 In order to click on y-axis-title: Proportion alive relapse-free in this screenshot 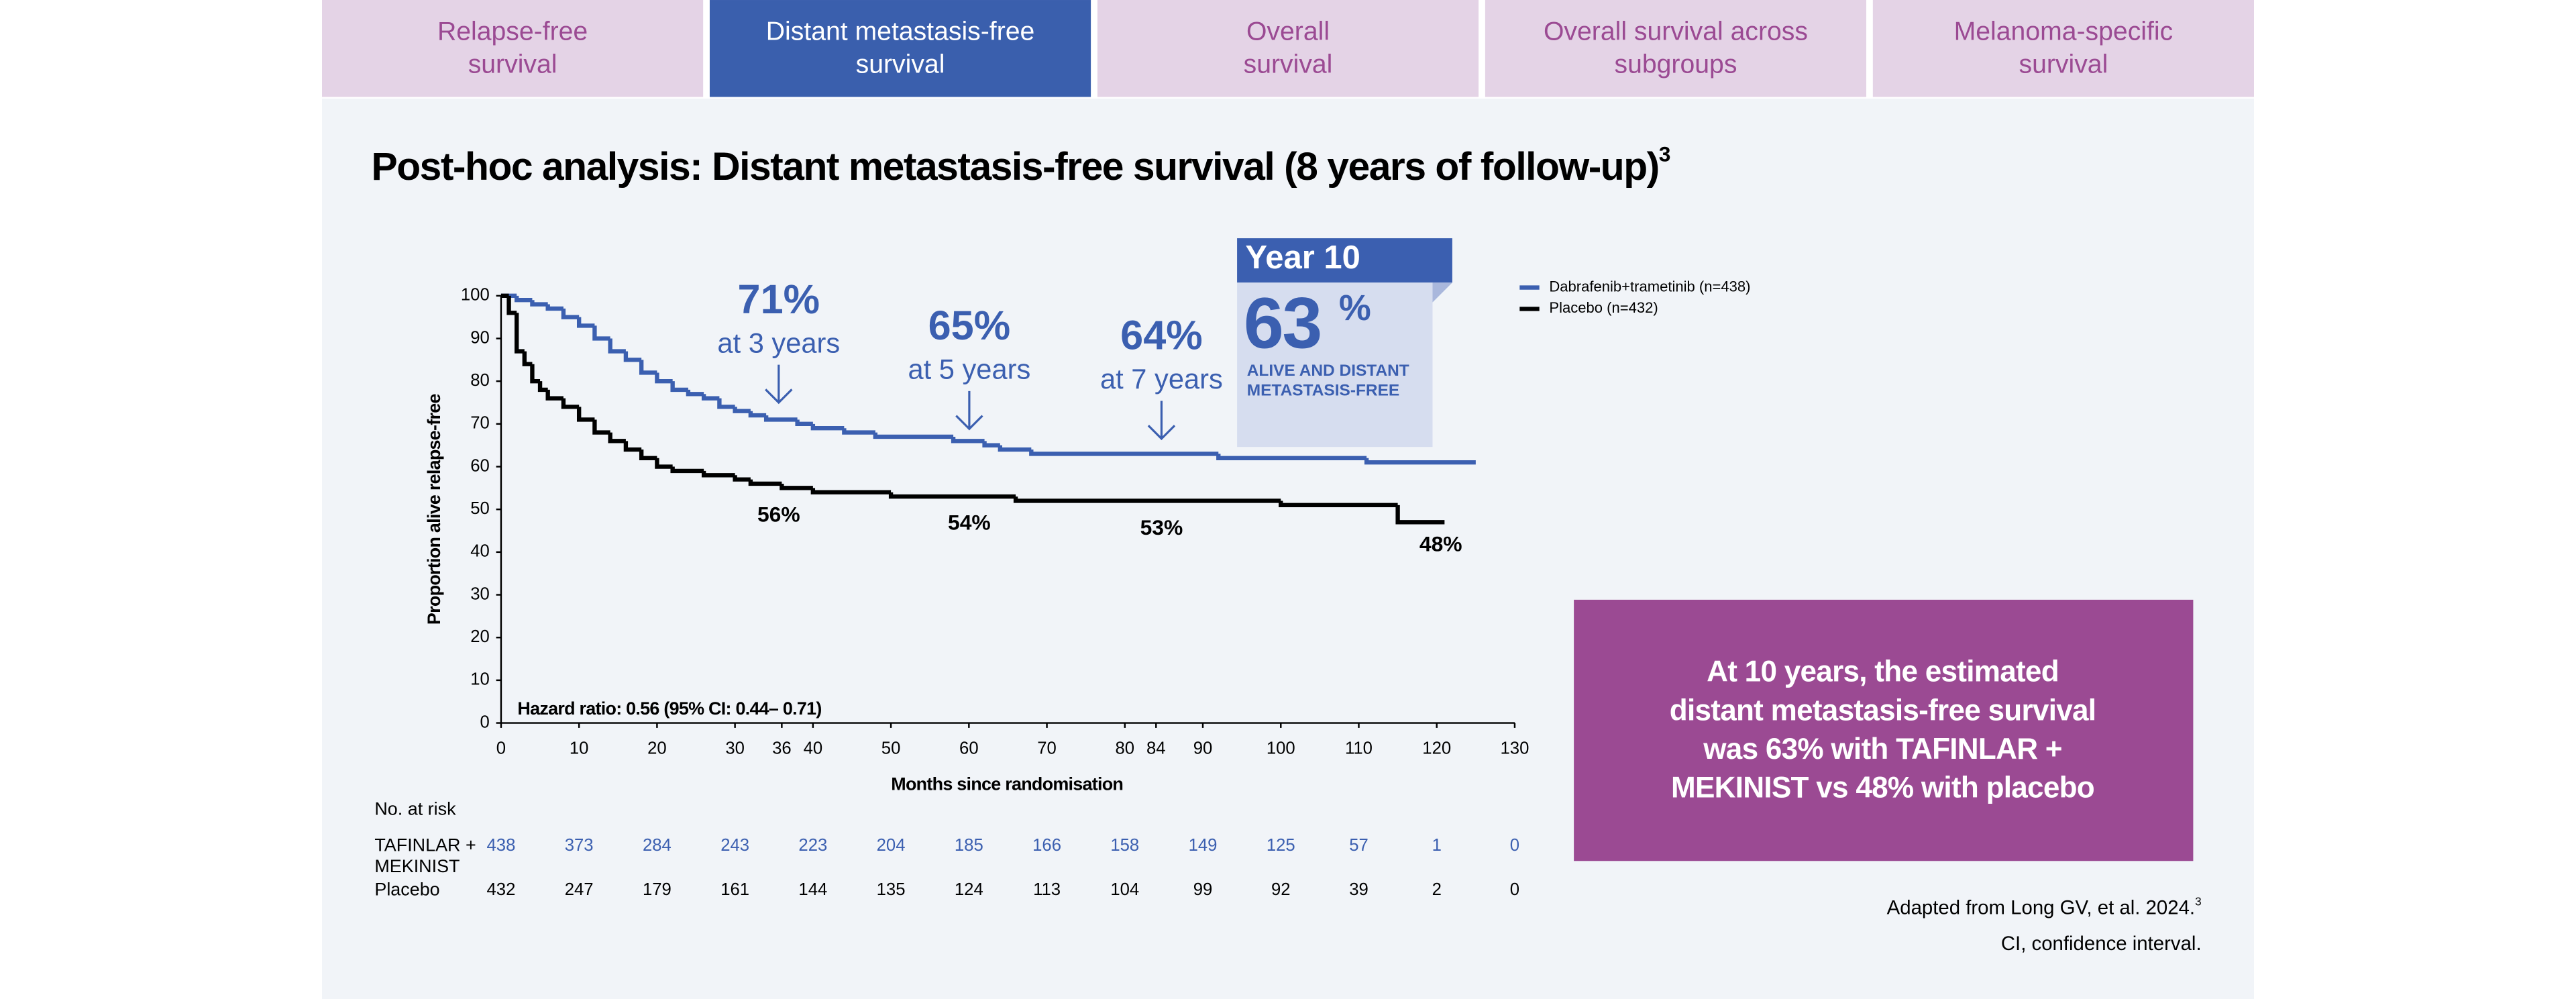, I will do `click(434, 510)`.